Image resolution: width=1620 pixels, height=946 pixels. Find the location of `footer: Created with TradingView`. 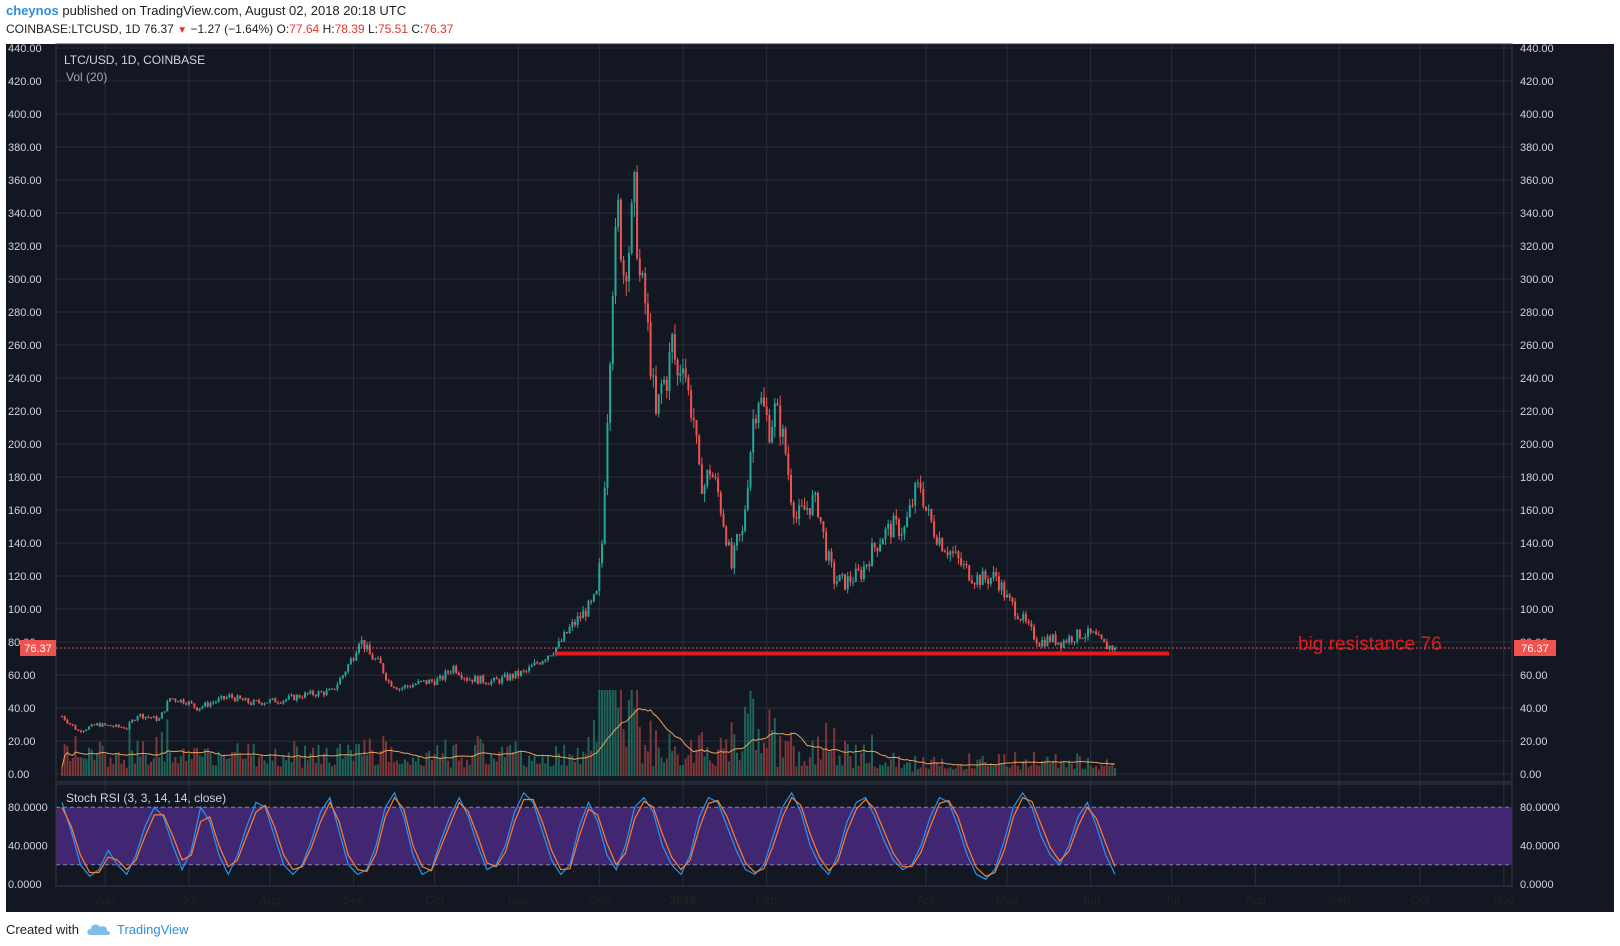

footer: Created with TradingView is located at coordinates (97, 929).